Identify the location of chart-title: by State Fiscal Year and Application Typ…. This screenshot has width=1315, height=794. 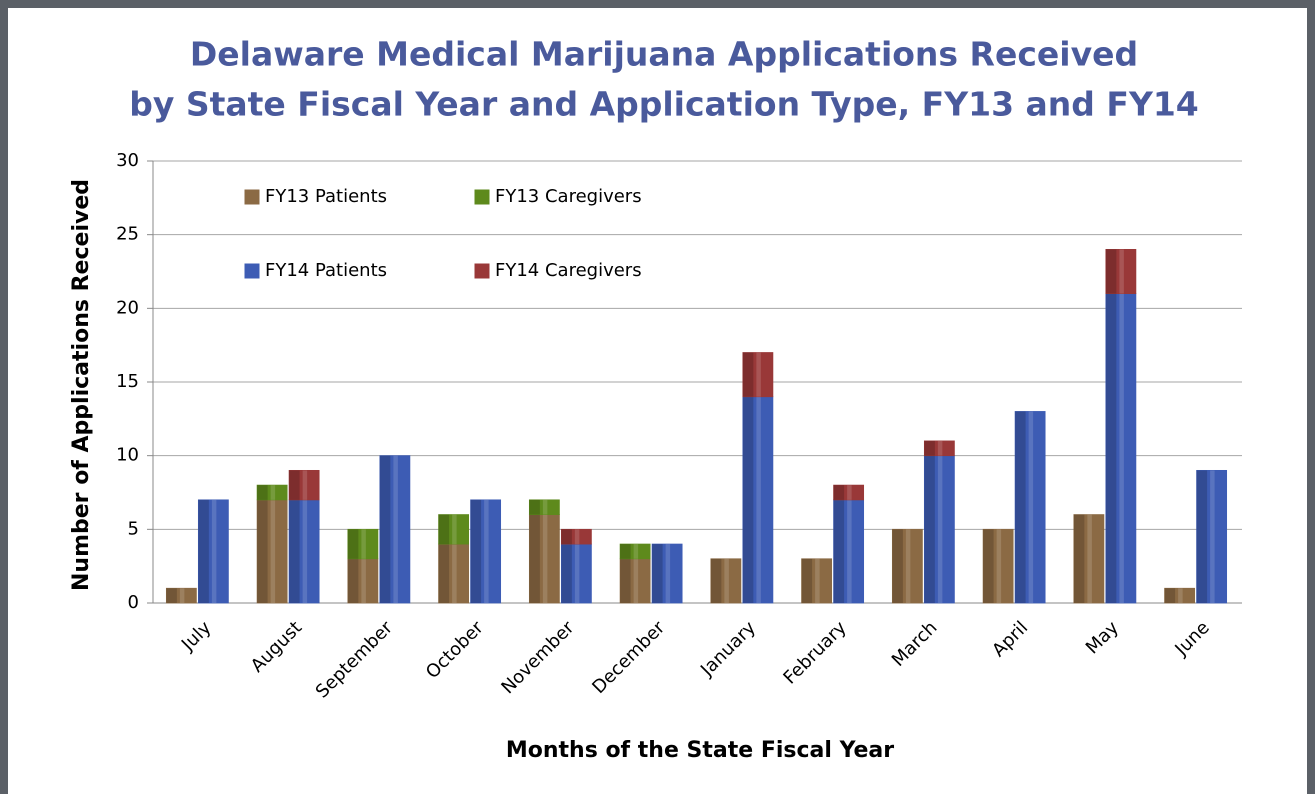
(664, 104).